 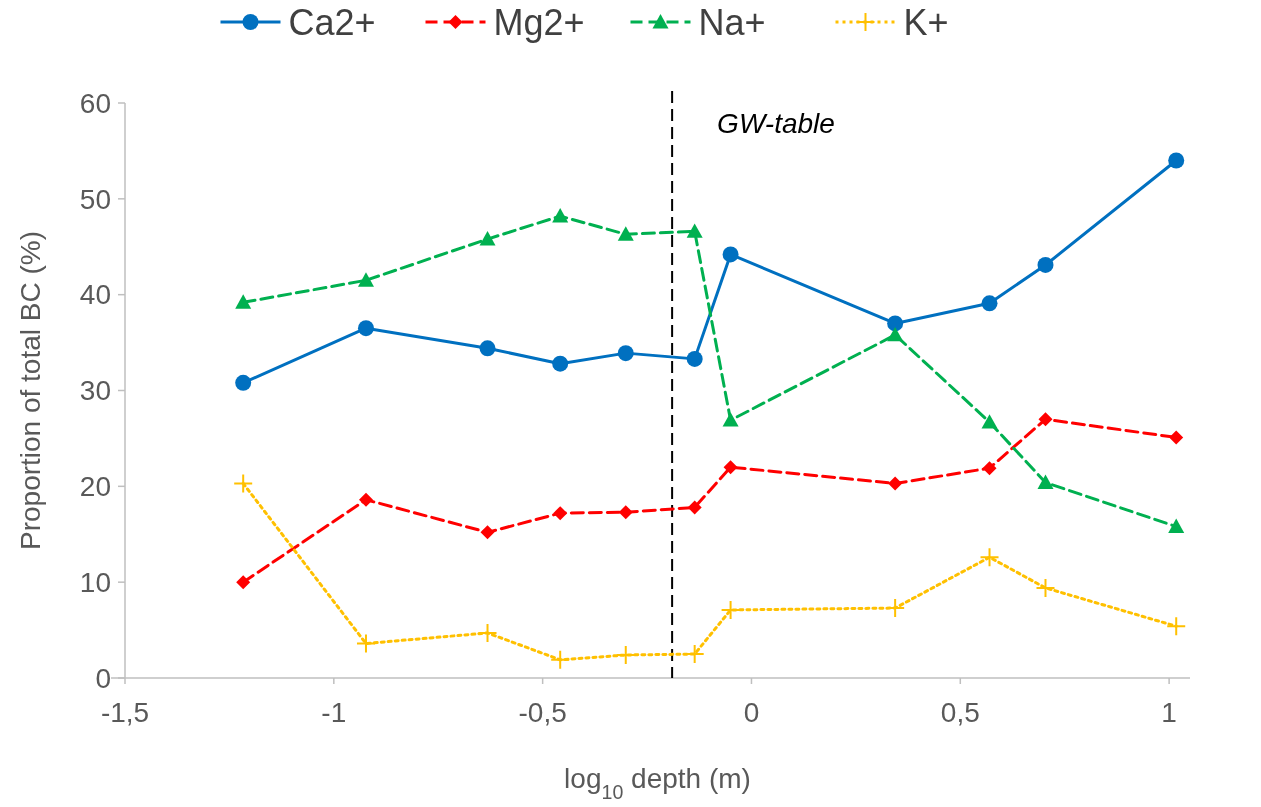 What do you see at coordinates (95, 103) in the screenshot?
I see `y-tick-label: 60` at bounding box center [95, 103].